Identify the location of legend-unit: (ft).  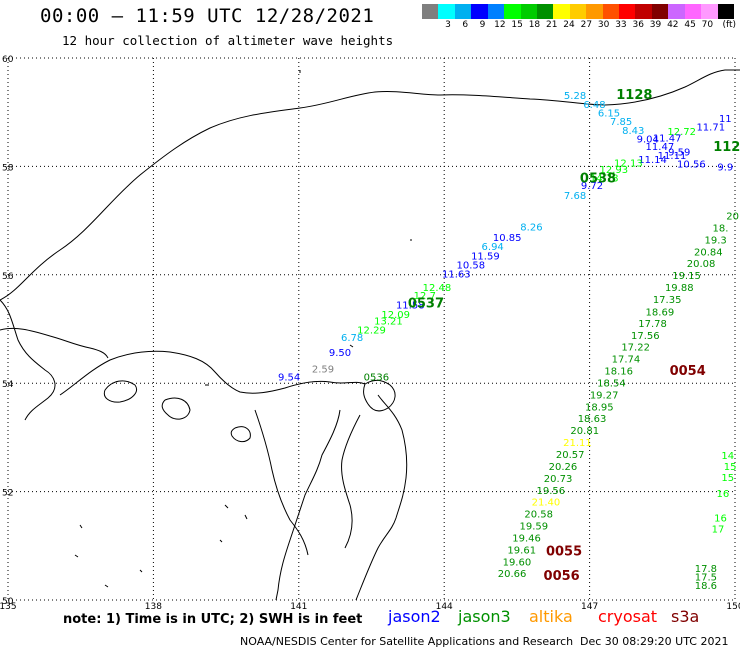
(729, 25).